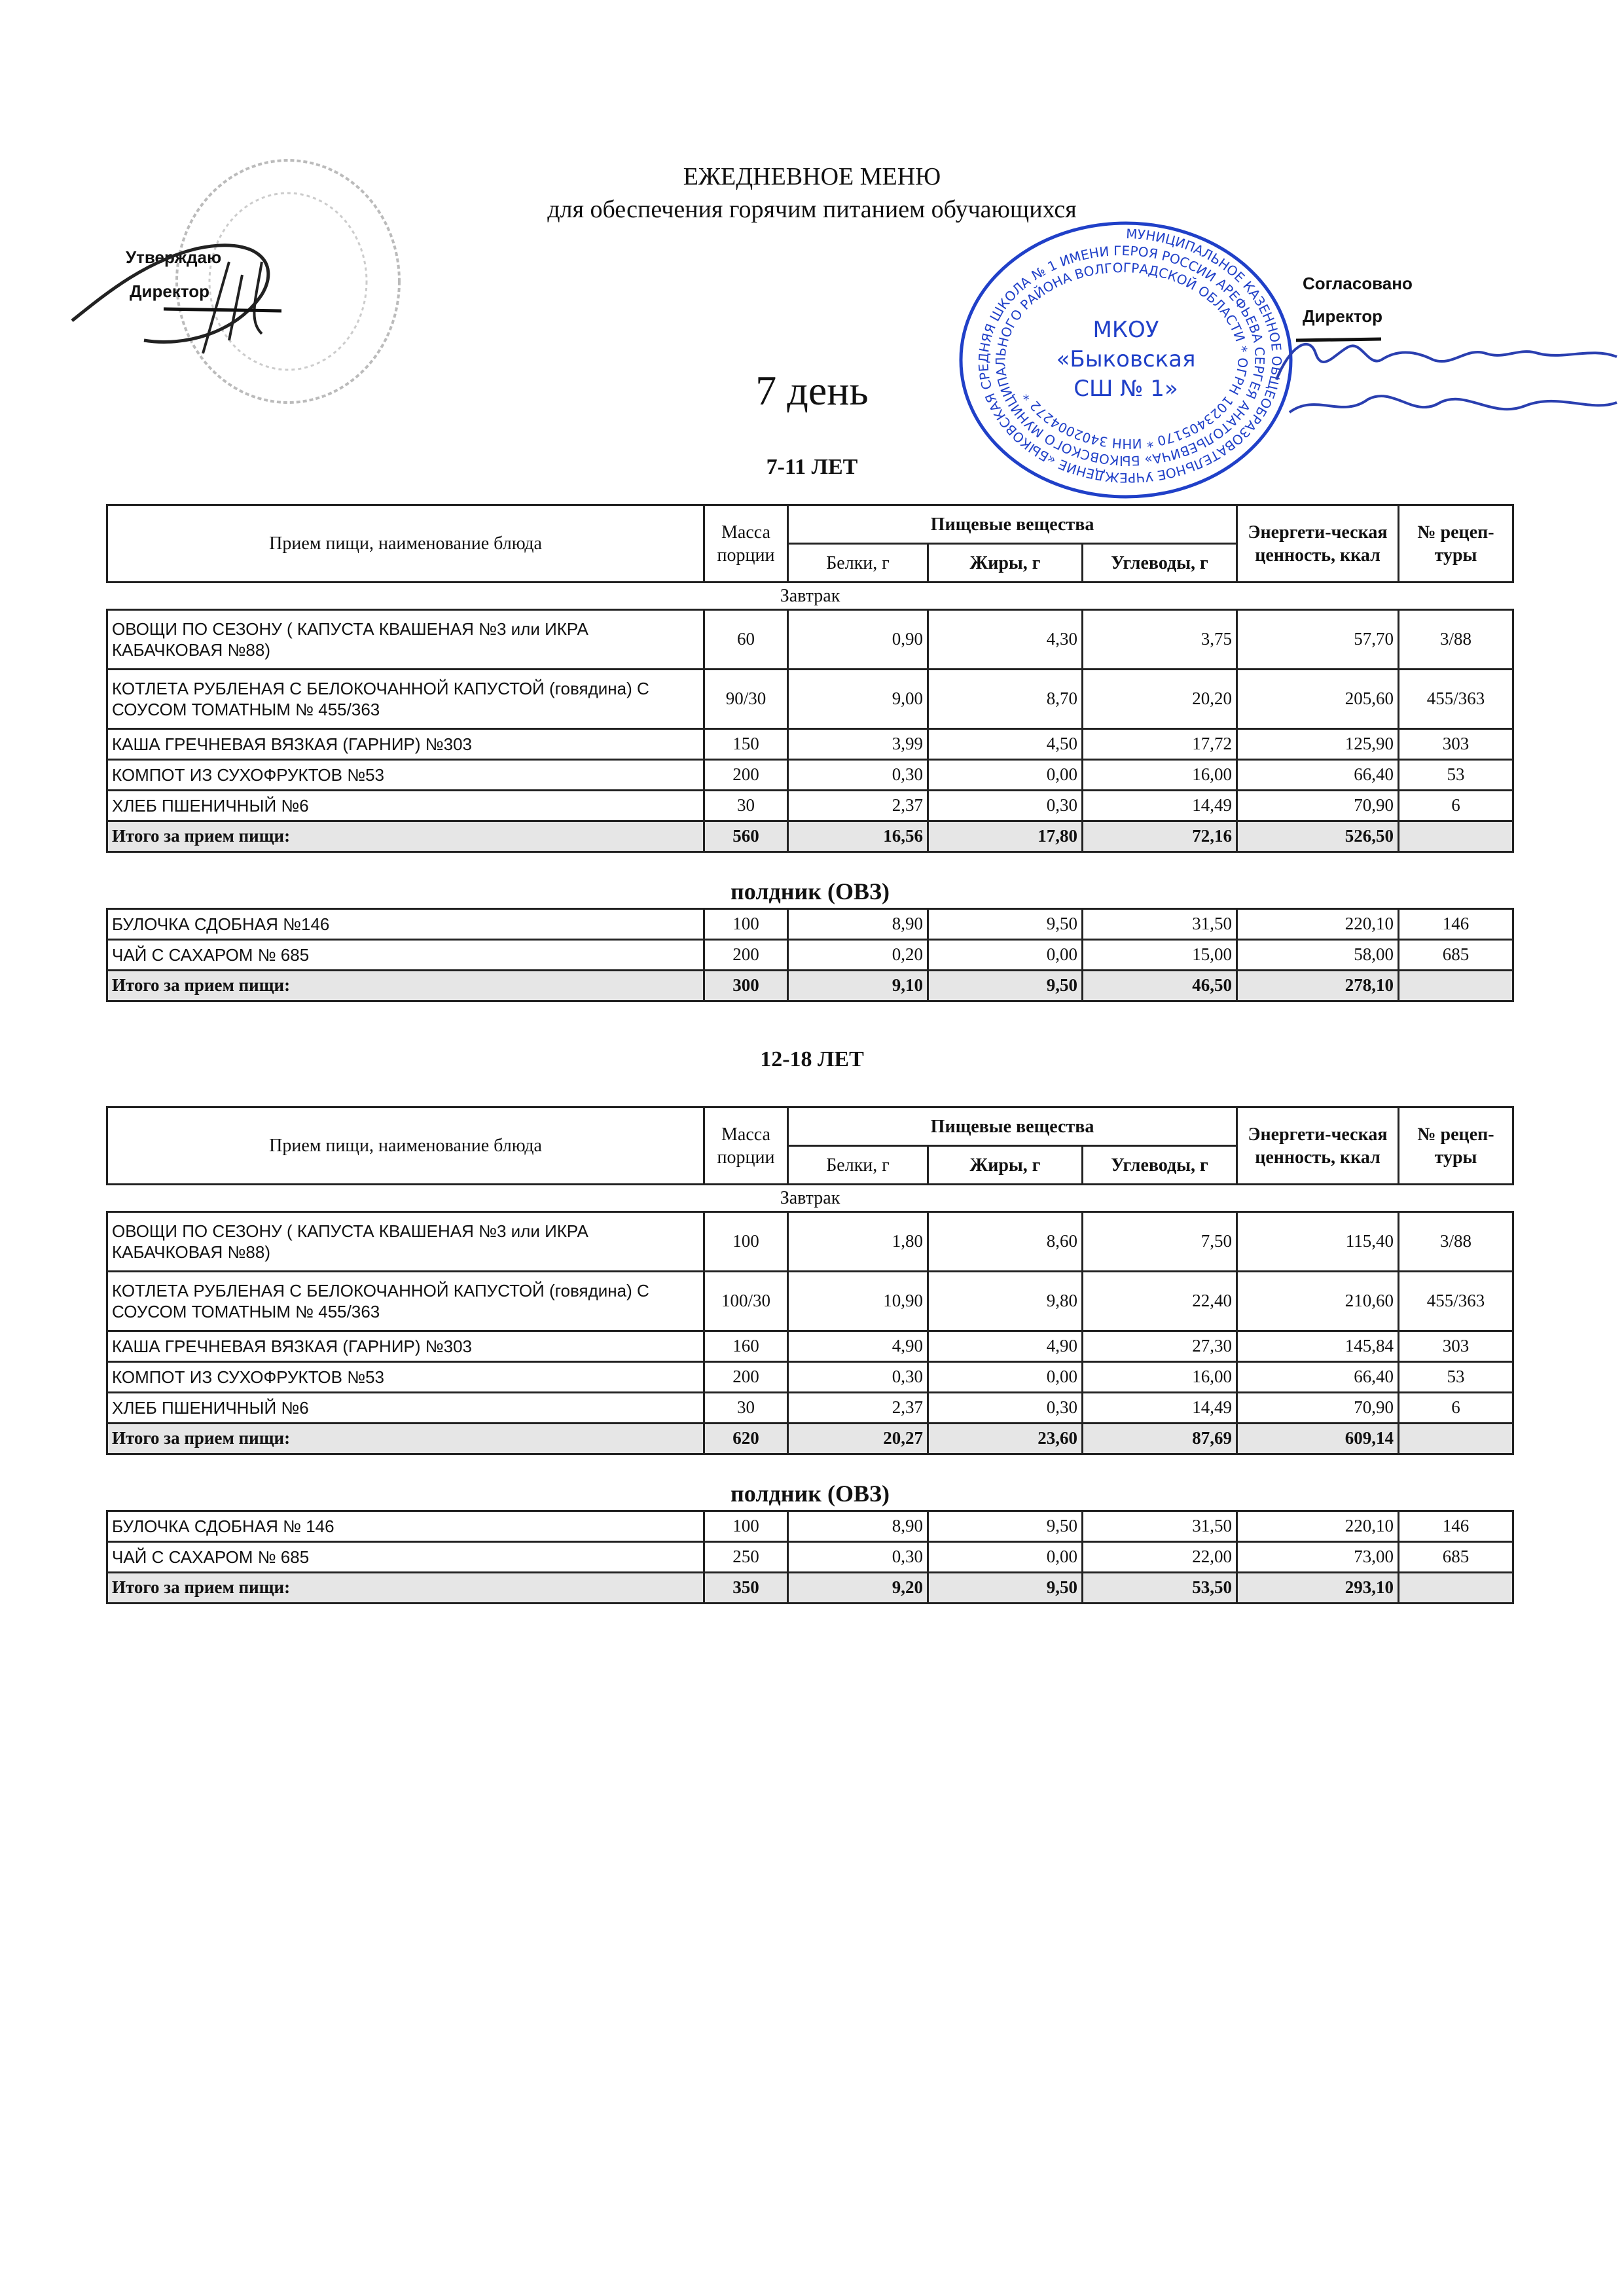 The width and height of the screenshot is (1624, 2296). Describe the element at coordinates (1456, 1407) in the screenshot. I see `cell-recipe: 6` at that location.